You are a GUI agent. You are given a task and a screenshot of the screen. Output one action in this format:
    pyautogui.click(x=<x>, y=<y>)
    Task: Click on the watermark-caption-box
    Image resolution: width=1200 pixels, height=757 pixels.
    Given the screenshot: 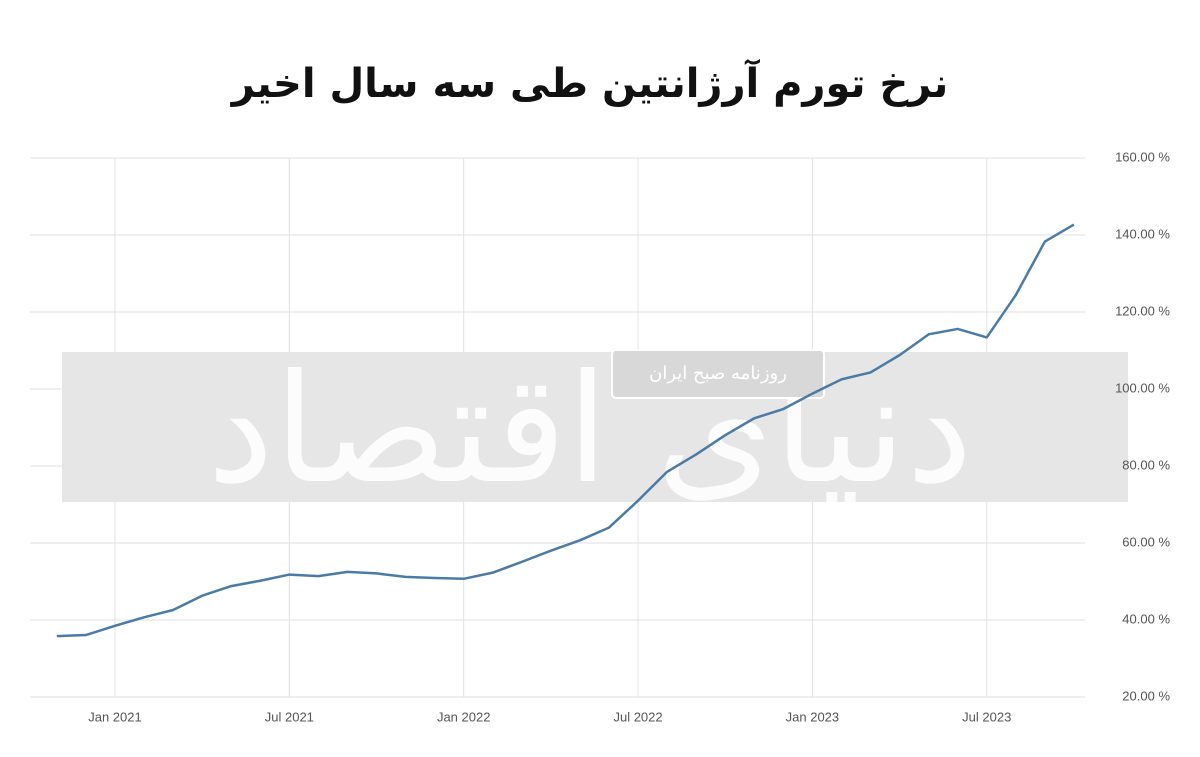 What is the action you would take?
    pyautogui.click(x=718, y=374)
    